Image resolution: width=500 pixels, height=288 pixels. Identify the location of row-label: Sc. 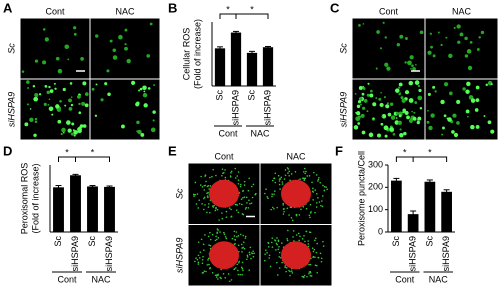
(343, 48).